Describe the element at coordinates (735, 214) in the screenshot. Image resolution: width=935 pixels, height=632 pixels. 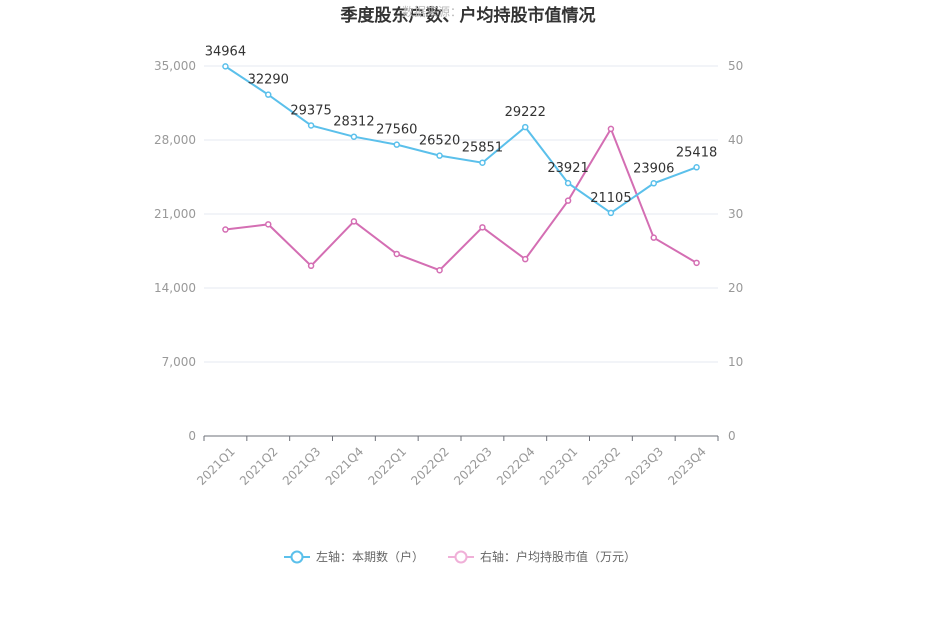
I see `right-tick-label: 30` at that location.